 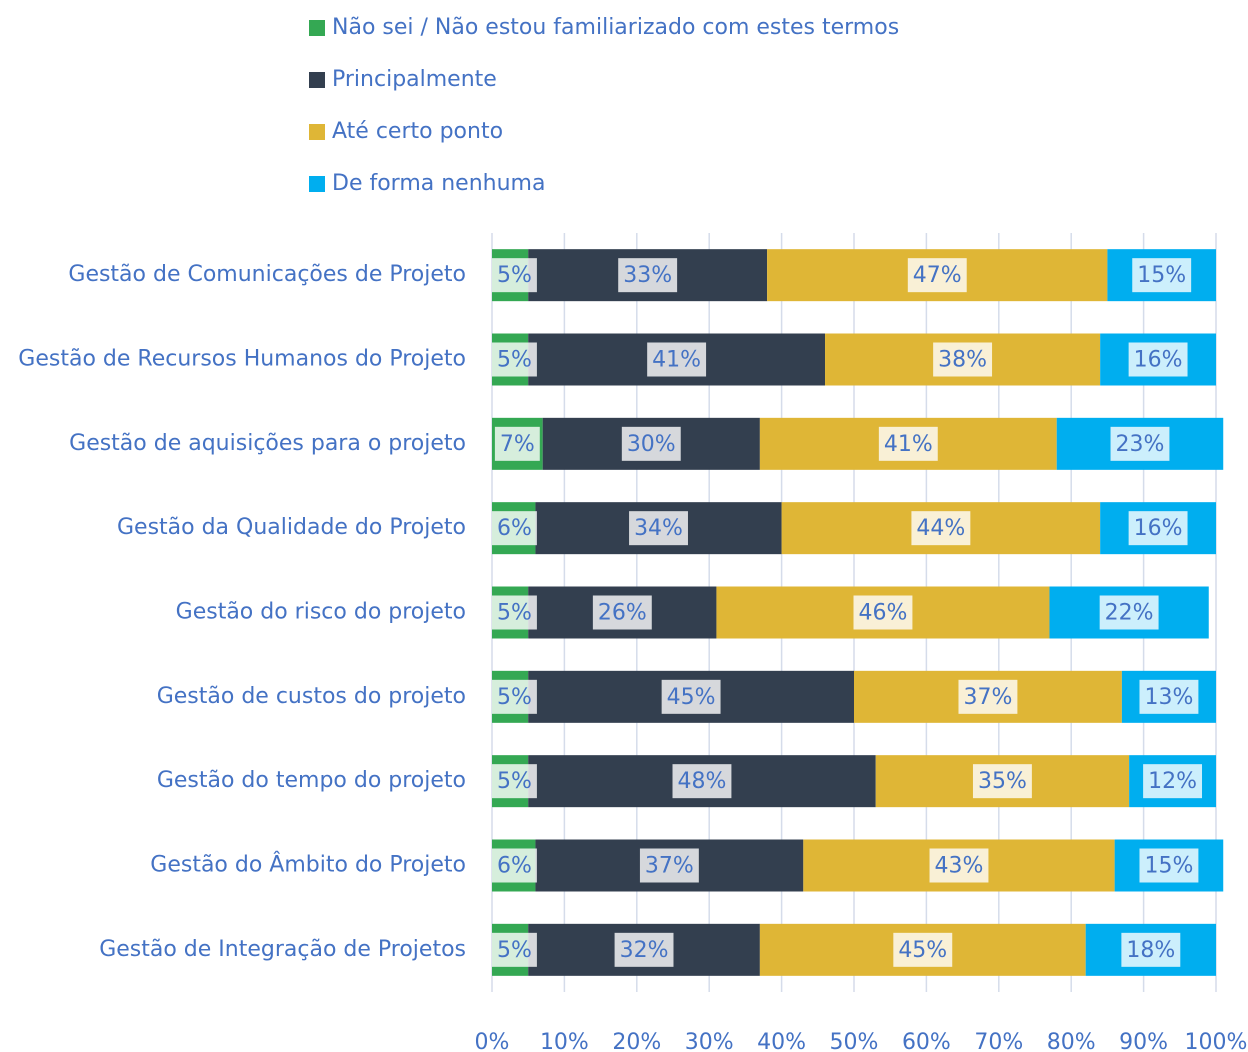 I want to click on data-label-group: 23%, so click(x=1140, y=443).